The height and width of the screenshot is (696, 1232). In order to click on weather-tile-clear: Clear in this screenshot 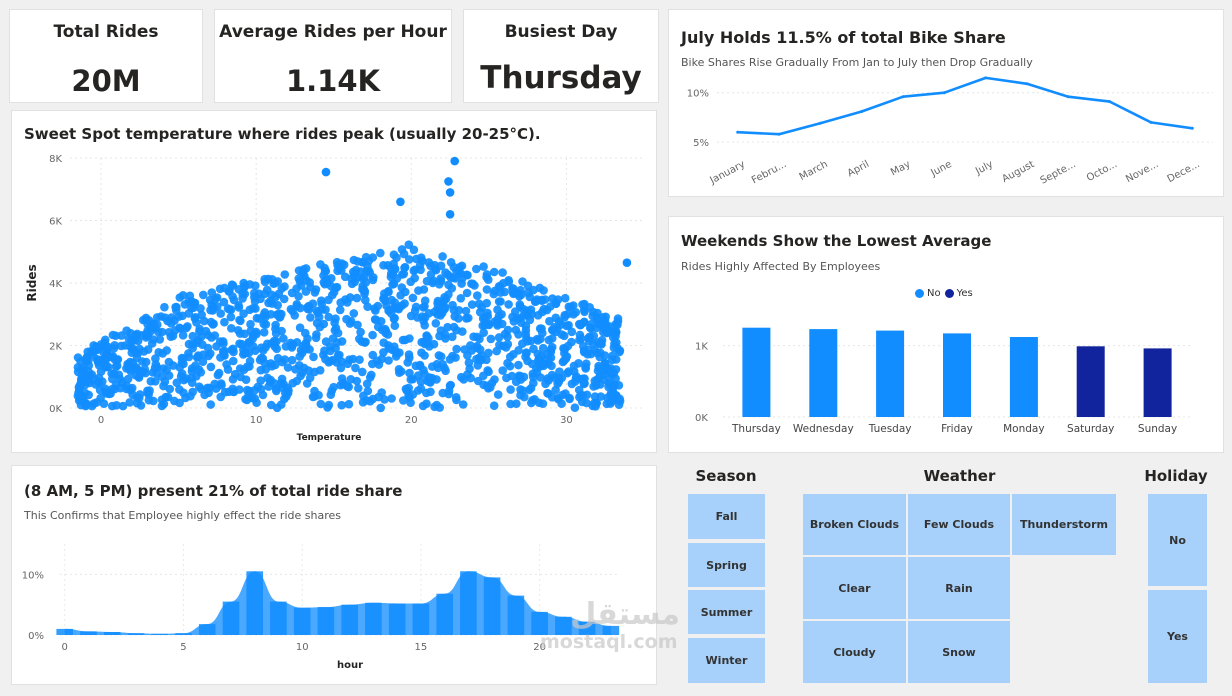, I will do `click(854, 588)`.